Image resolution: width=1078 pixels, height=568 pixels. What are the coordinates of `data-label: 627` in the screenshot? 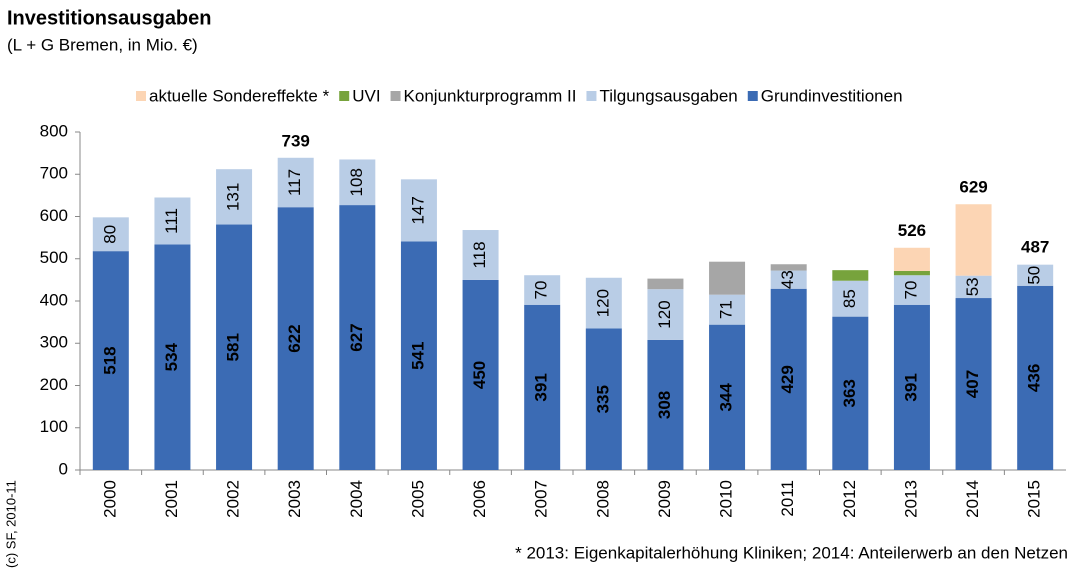 It's located at (356, 337).